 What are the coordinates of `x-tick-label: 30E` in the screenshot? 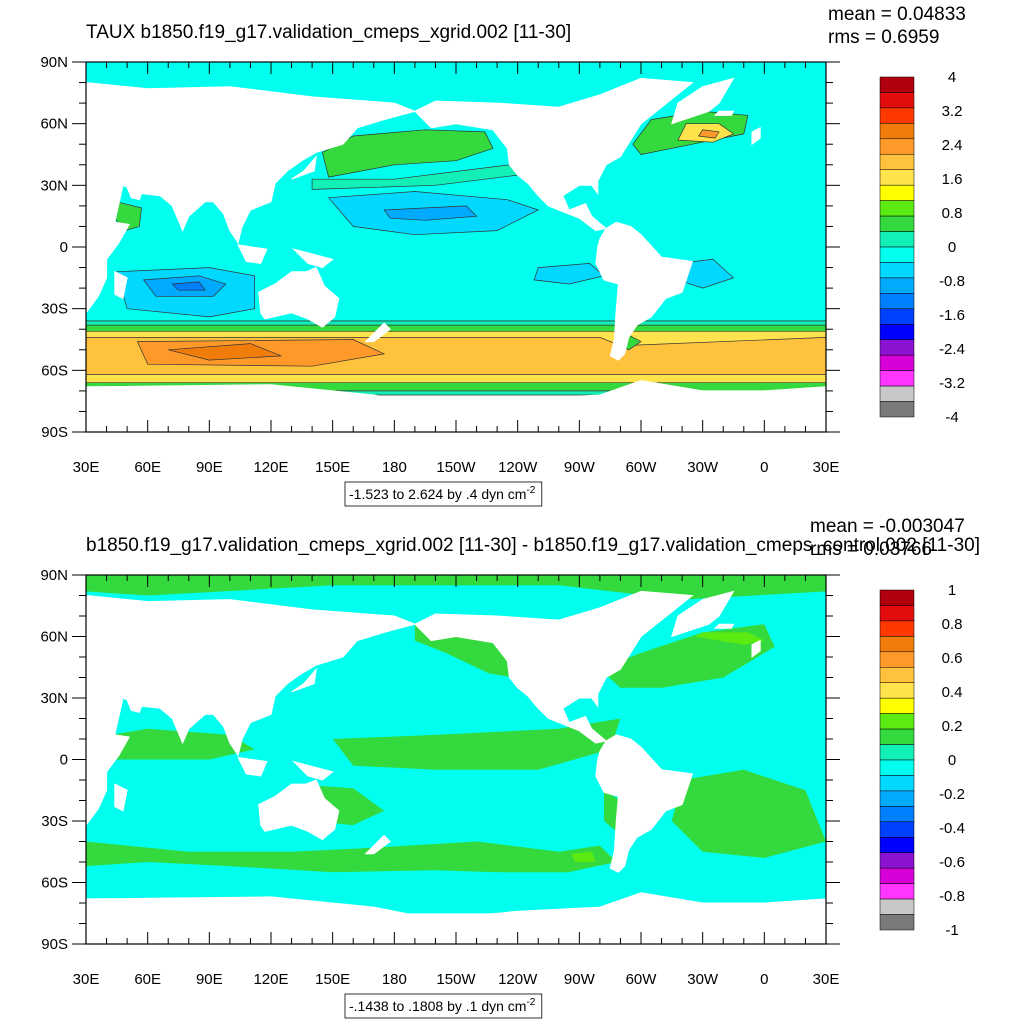 It's located at (86, 979).